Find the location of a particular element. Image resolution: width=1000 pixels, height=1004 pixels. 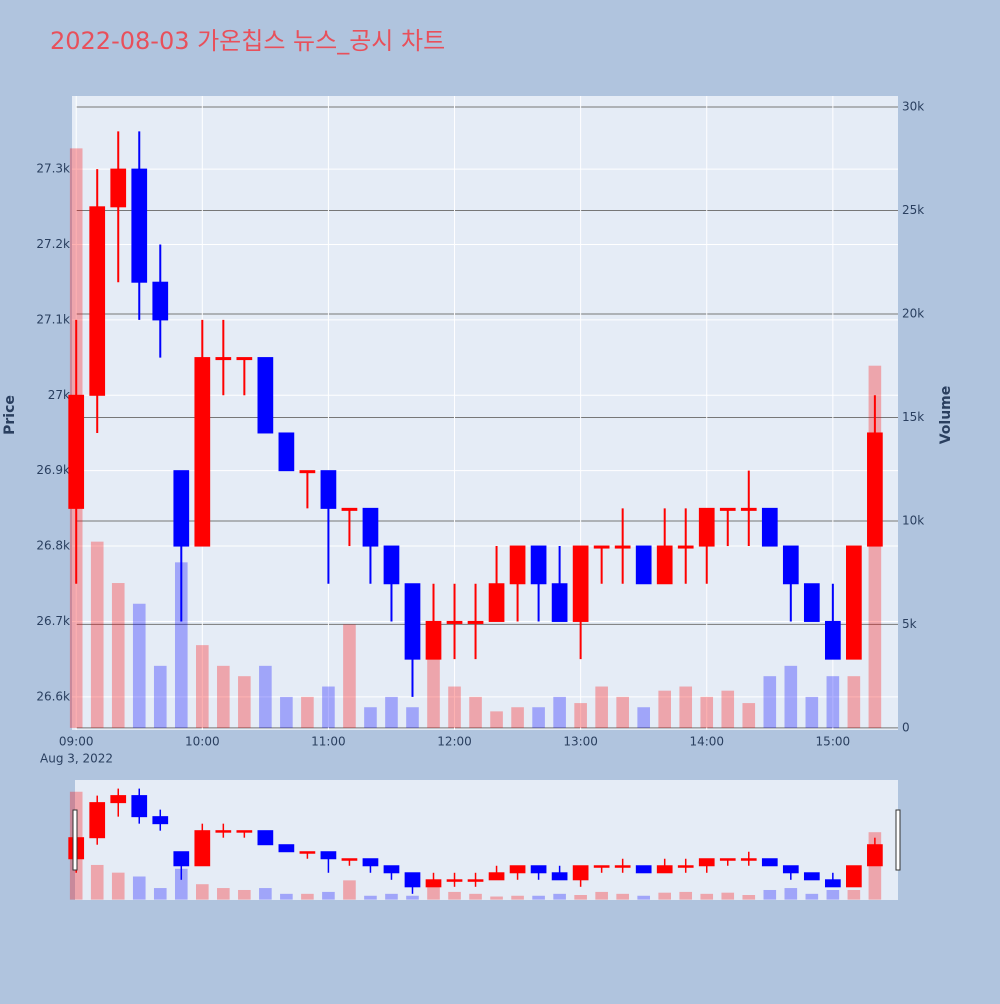

range-handle-left is located at coordinates (75, 840).